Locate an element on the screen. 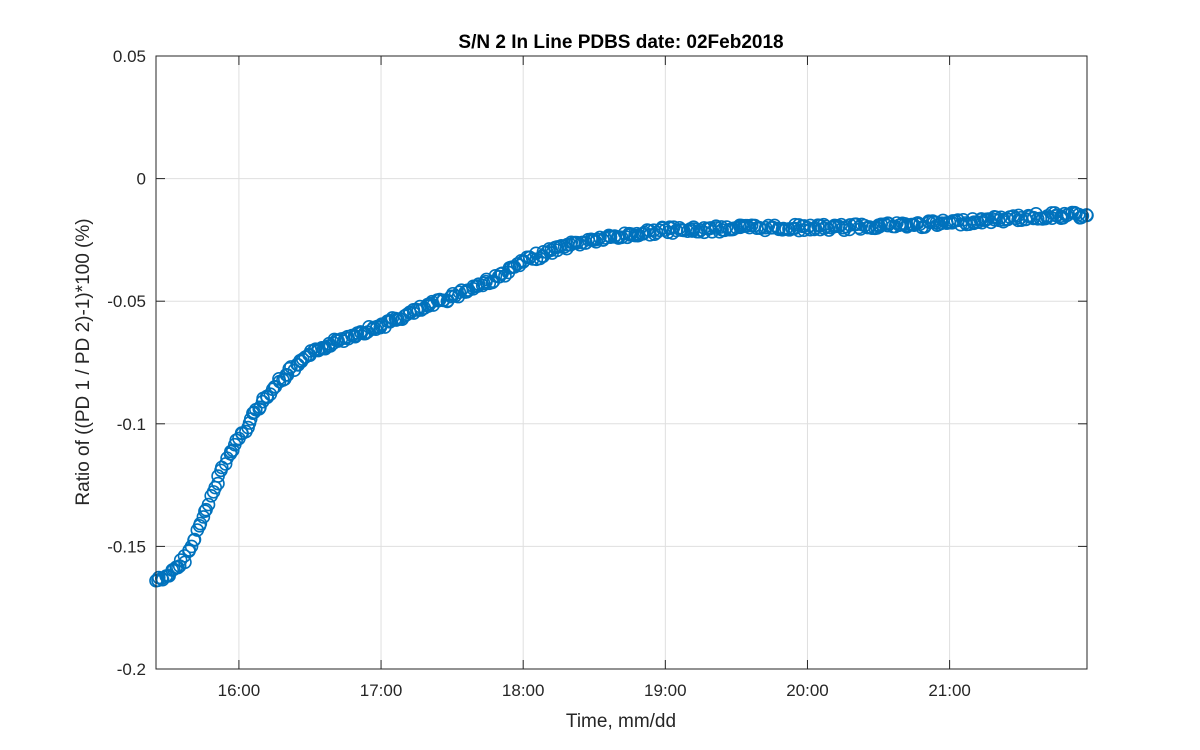 This screenshot has height=750, width=1200. y-tick-label: -0.1 is located at coordinates (131, 424).